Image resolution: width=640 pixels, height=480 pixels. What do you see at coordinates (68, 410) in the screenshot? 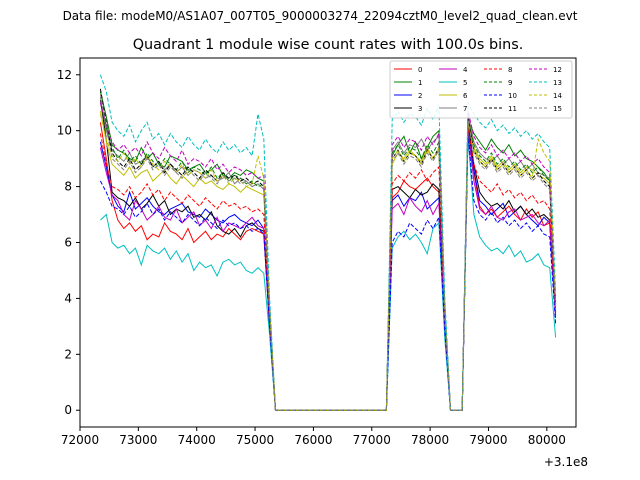
I see `y-tick-label: 0` at bounding box center [68, 410].